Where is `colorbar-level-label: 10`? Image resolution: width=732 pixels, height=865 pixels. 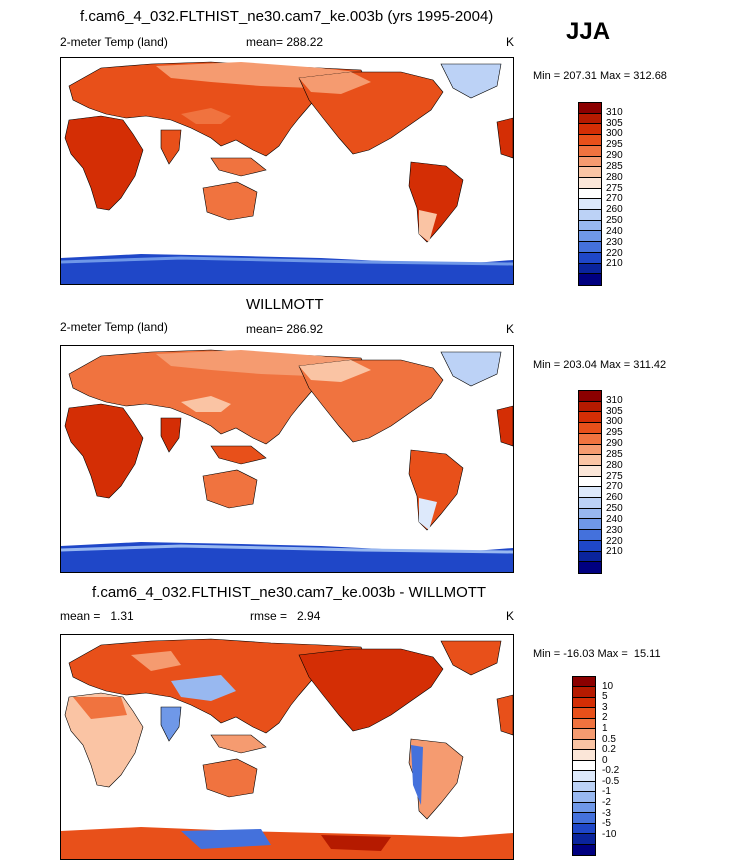
colorbar-level-label: 10 is located at coordinates (608, 686).